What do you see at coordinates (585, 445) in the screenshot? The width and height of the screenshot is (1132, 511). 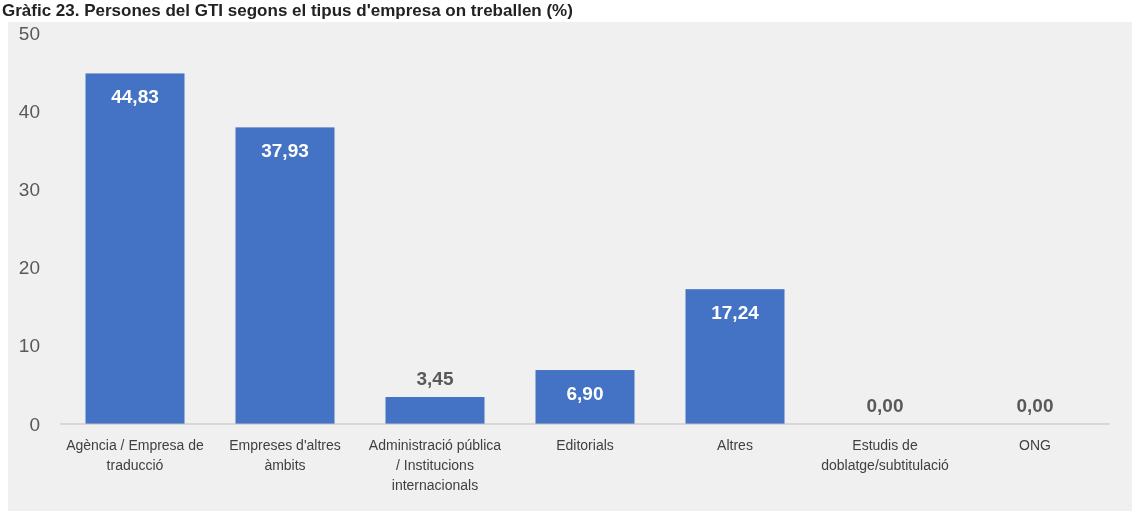 I see `x-tick-label: Editorials` at bounding box center [585, 445].